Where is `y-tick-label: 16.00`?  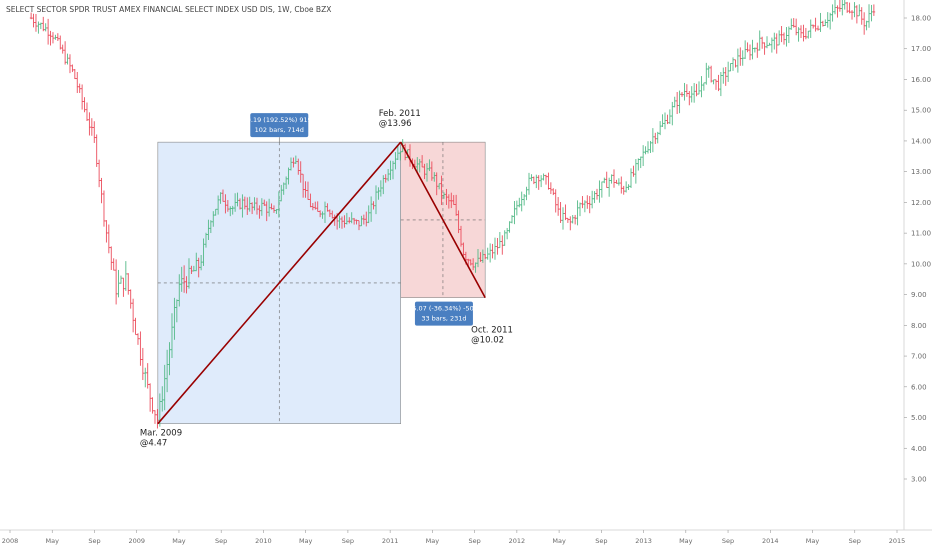
y-tick-label: 16.00 is located at coordinates (921, 80).